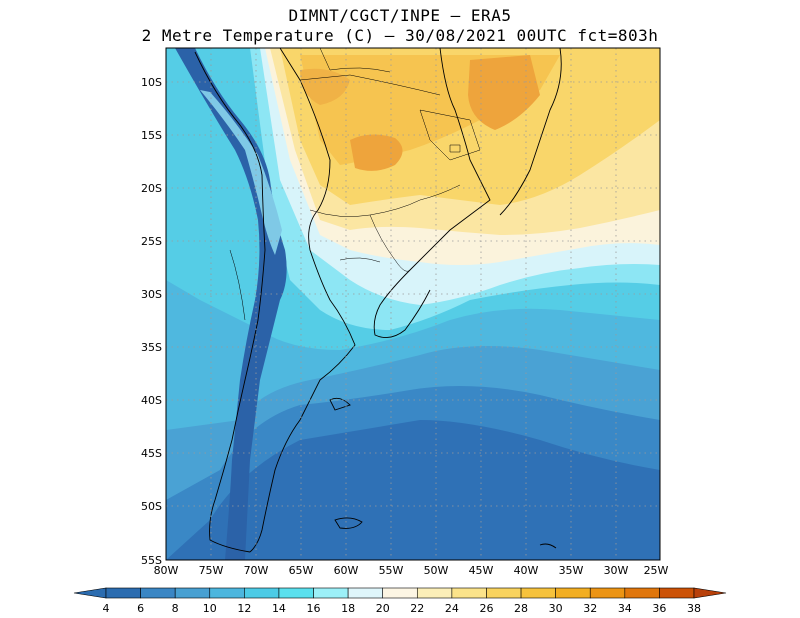  What do you see at coordinates (521, 608) in the screenshot?
I see `colorbar-label: 28` at bounding box center [521, 608].